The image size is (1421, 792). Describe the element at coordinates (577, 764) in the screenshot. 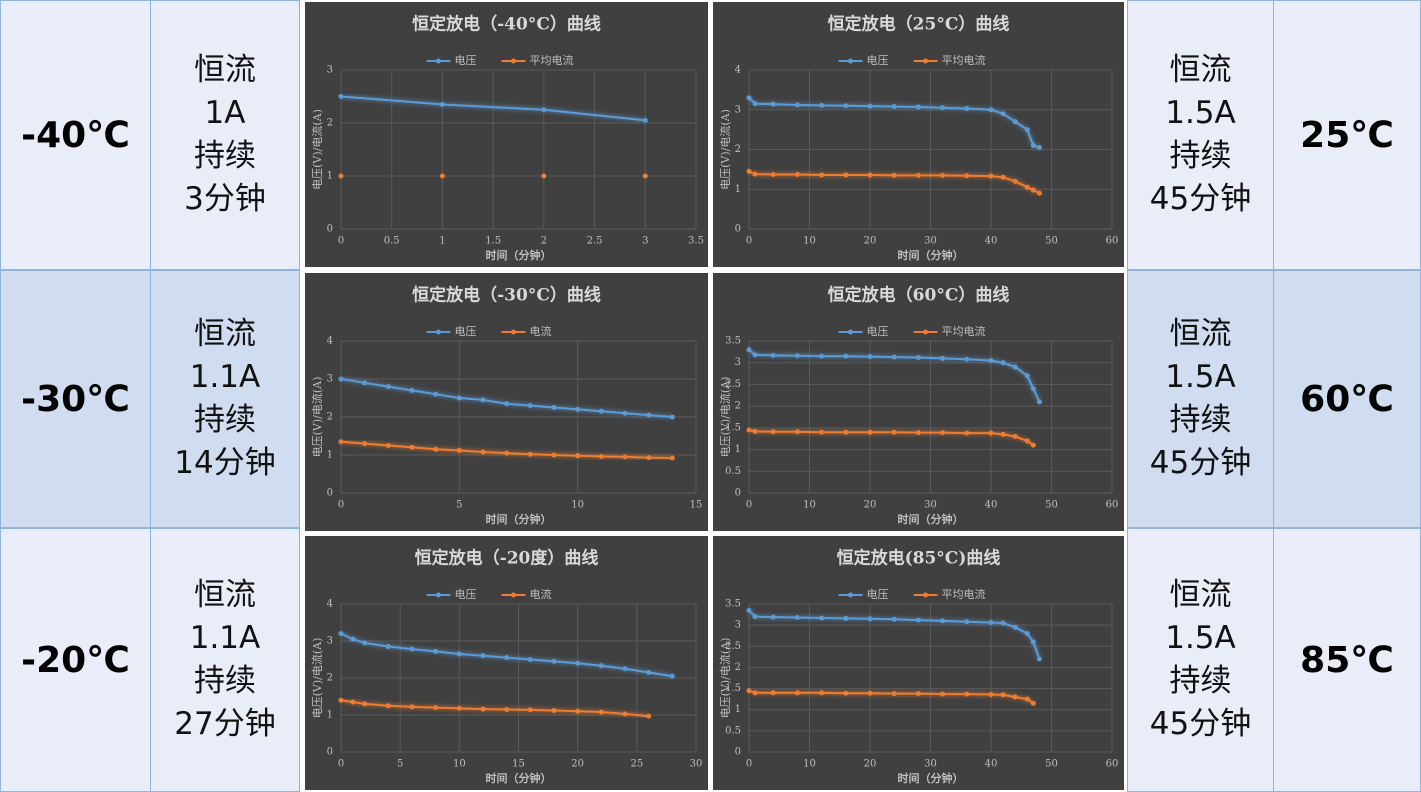

I see `x-tick-label: 20` at that location.